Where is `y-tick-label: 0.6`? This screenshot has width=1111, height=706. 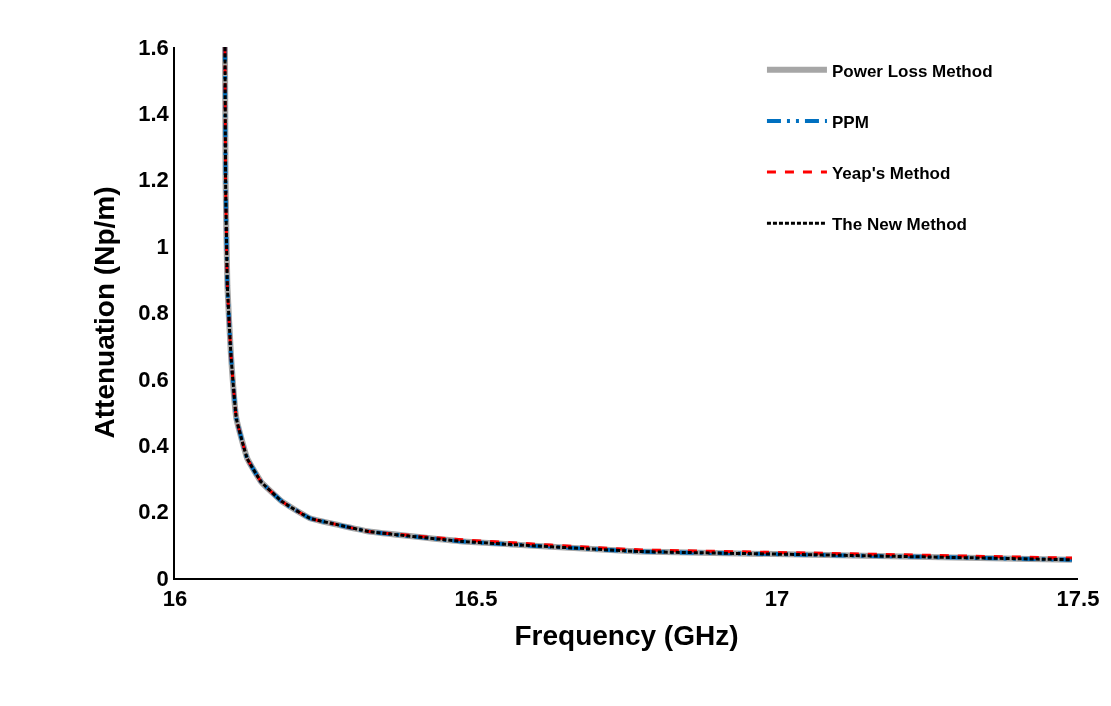
y-tick-label: 0.6 is located at coordinates (153, 379).